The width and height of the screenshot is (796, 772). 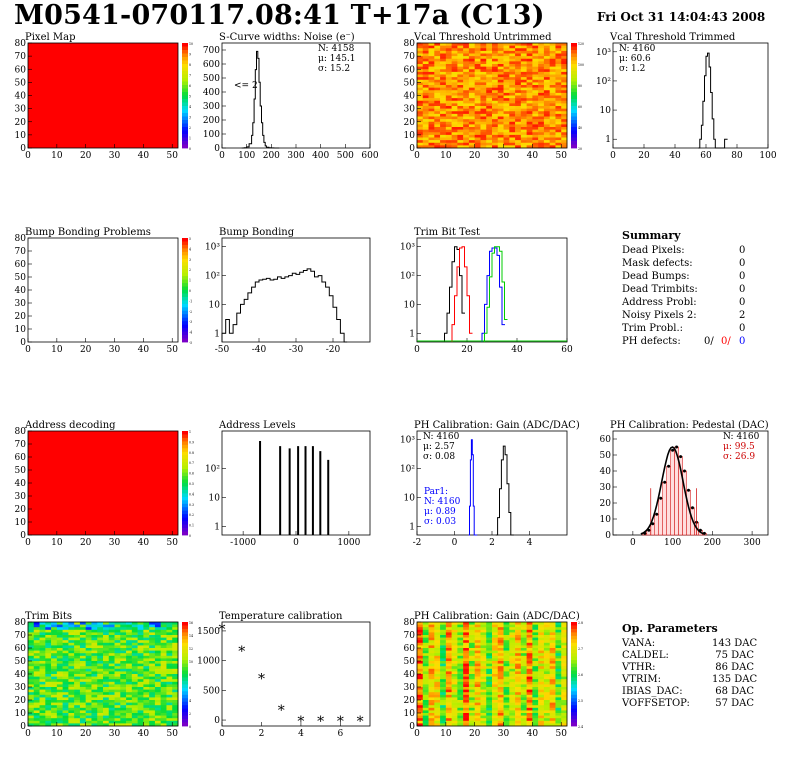 I want to click on y-tick-label: 10, so click(x=215, y=498).